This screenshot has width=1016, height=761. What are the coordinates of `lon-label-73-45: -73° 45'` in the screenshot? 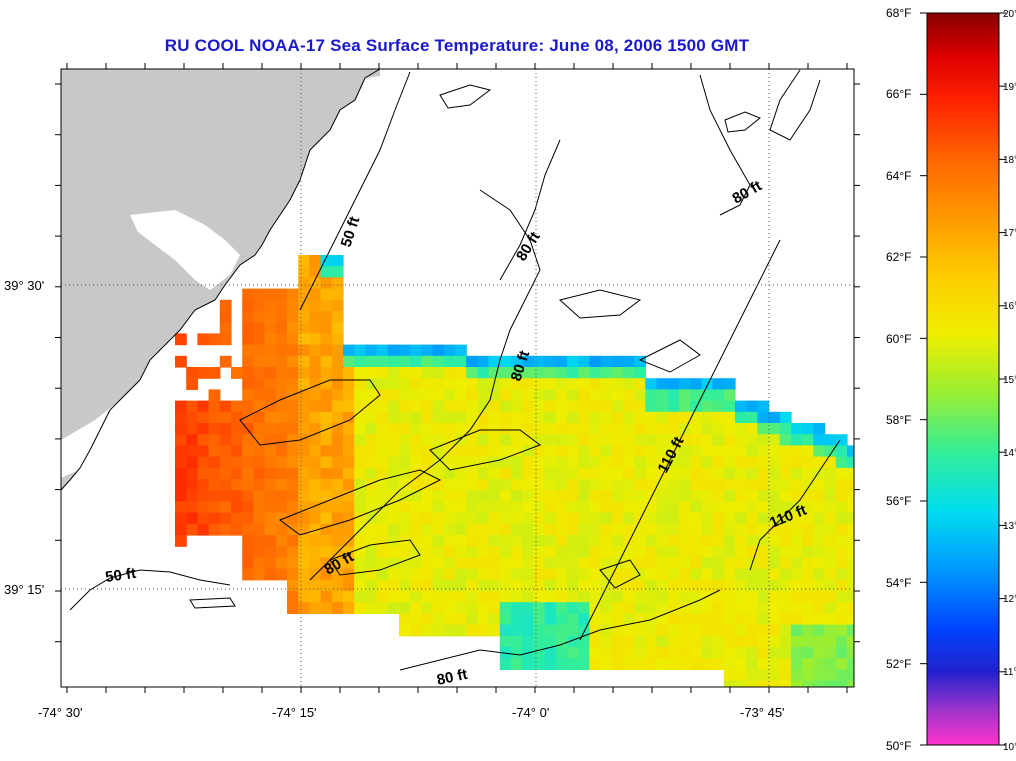 It's located at (762, 712).